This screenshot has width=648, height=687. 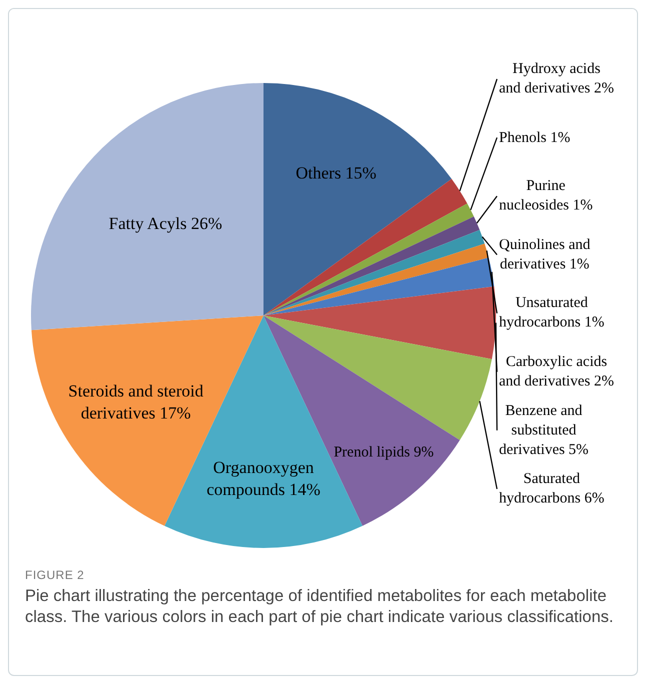 I want to click on slice-label: Benzene and substituted derivatives 5%, so click(x=544, y=430).